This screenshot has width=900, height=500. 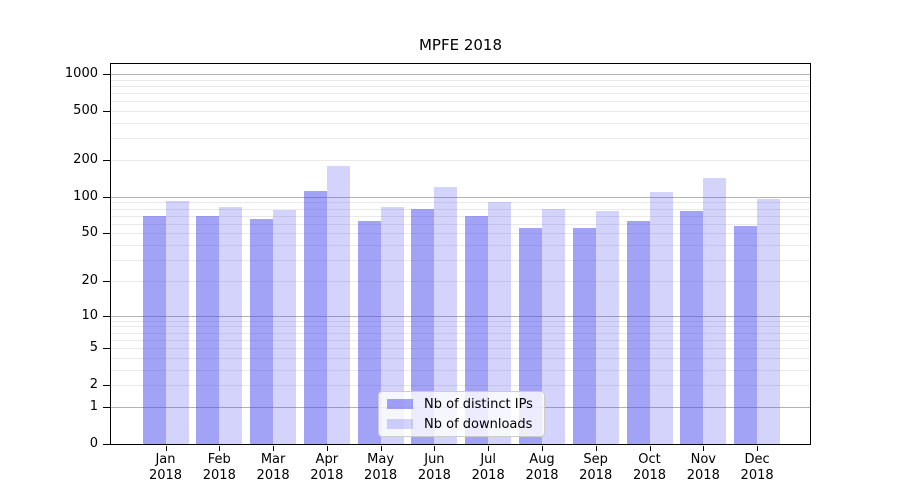 I want to click on x-tick-label-month: Aug, so click(x=542, y=459).